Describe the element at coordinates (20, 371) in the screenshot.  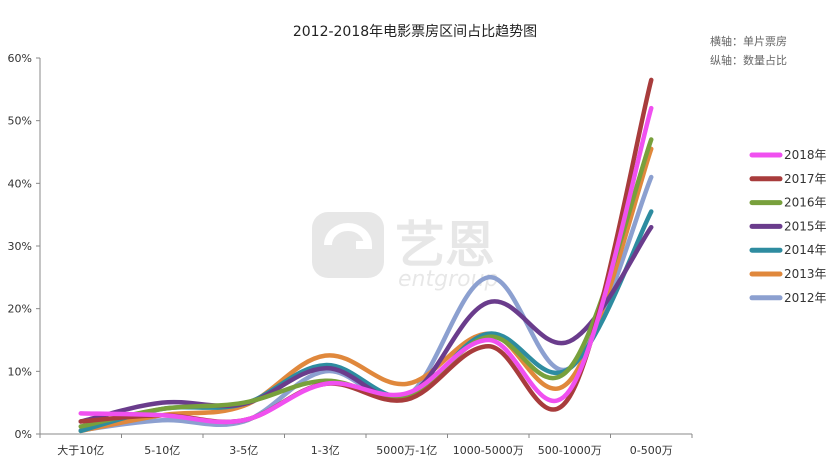
I see `y-tick-label: 10%` at that location.